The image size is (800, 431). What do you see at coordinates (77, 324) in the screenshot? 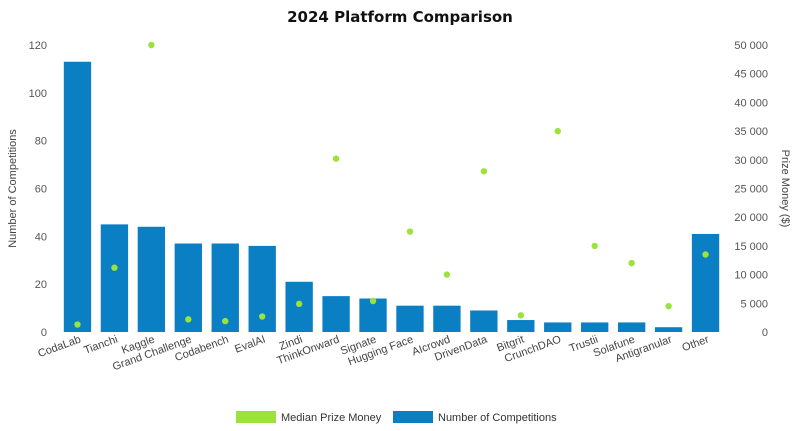
I see `point-codalab` at bounding box center [77, 324].